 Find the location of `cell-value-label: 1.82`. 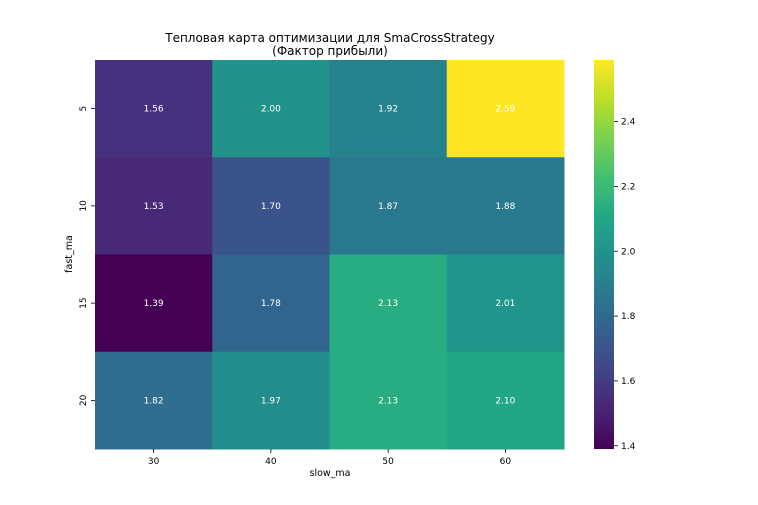

cell-value-label: 1.82 is located at coordinates (154, 401).